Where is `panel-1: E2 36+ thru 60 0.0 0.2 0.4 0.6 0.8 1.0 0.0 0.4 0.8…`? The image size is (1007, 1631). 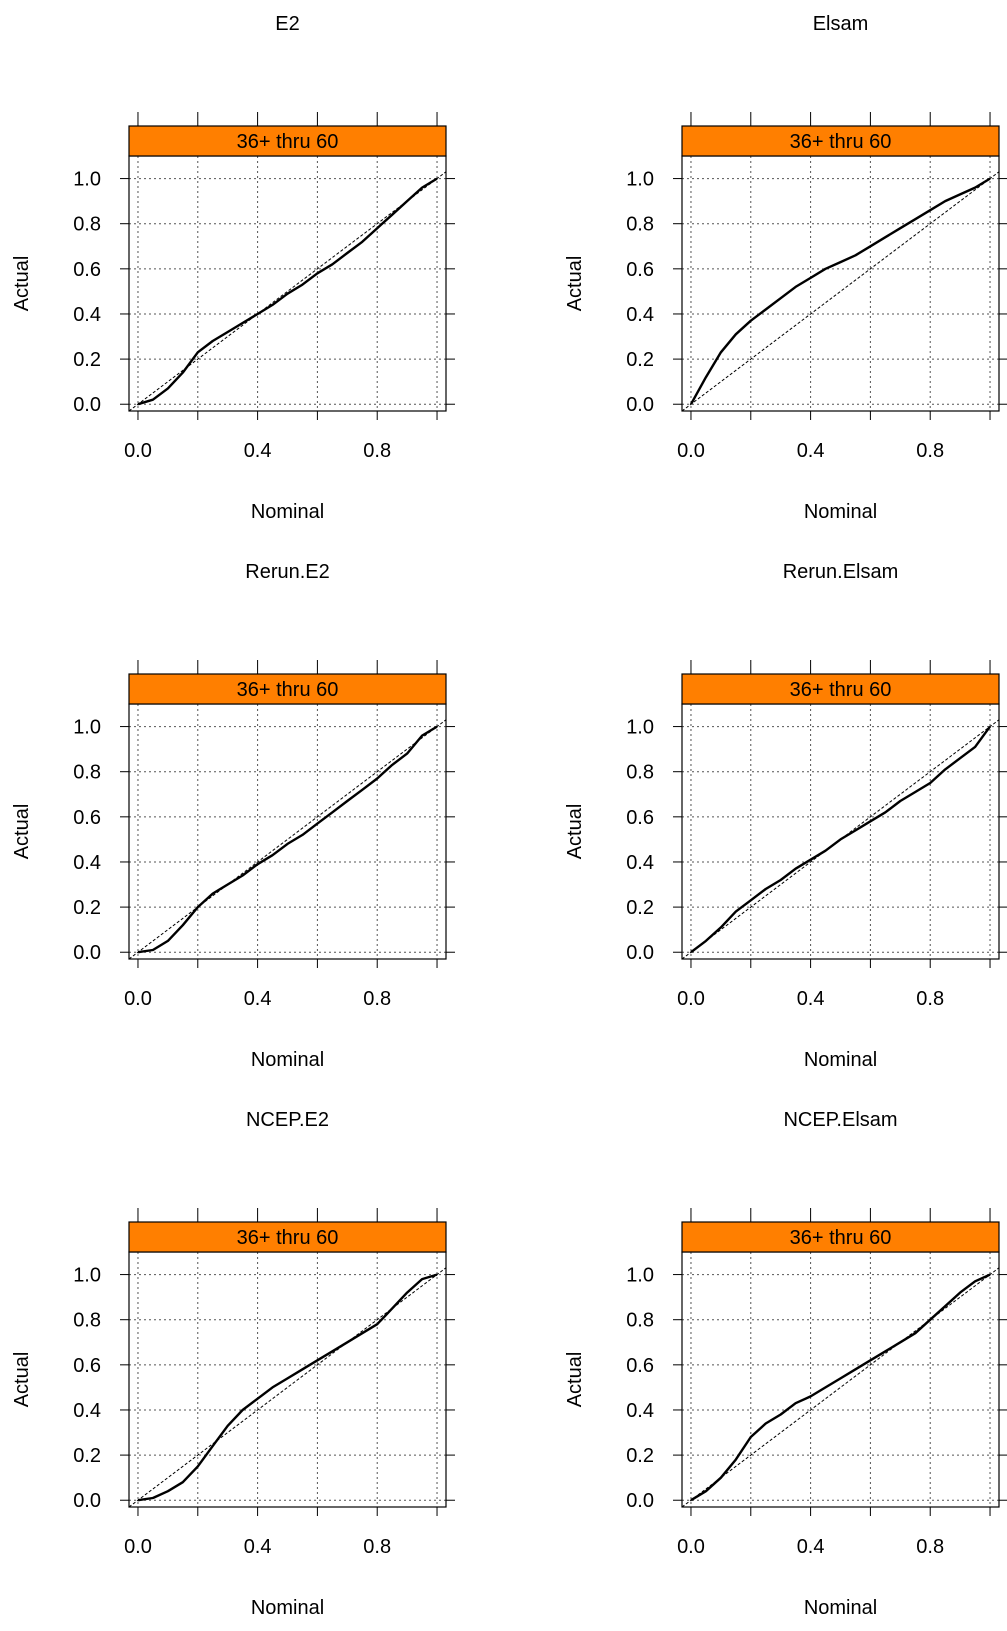
panel-1: E2 36+ thru 60 0.0 0.2 0.4 0.6 0.8 1.0 0.0 0.4 0.8… is located at coordinates (233, 268).